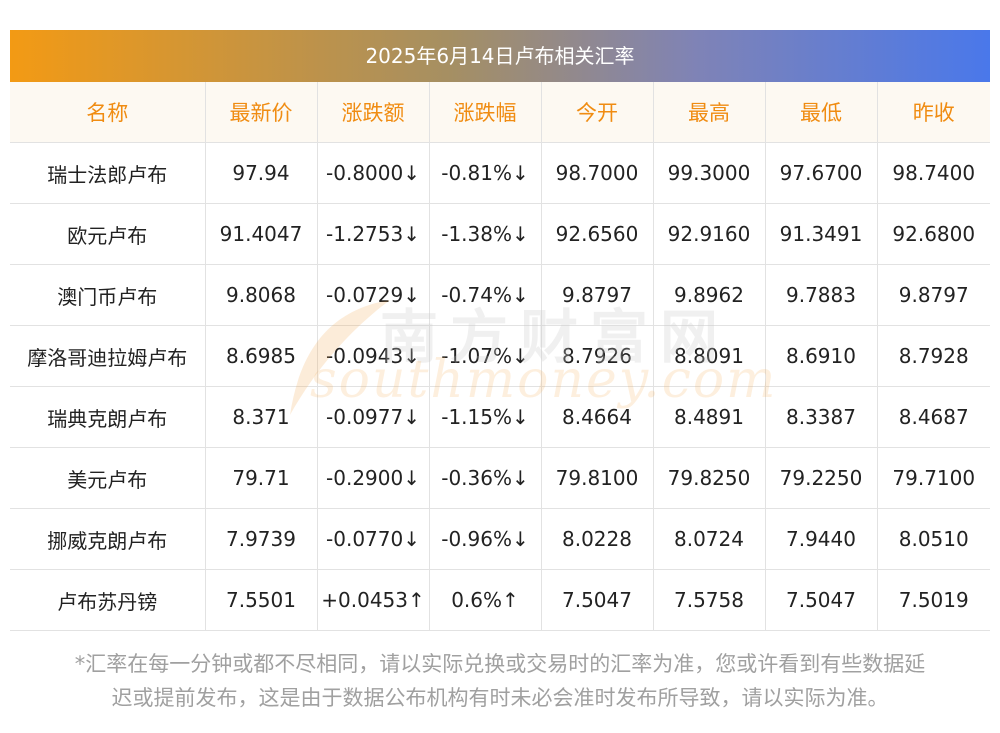 The width and height of the screenshot is (1000, 733). I want to click on change-percent: -1.38%↓, so click(484, 234).